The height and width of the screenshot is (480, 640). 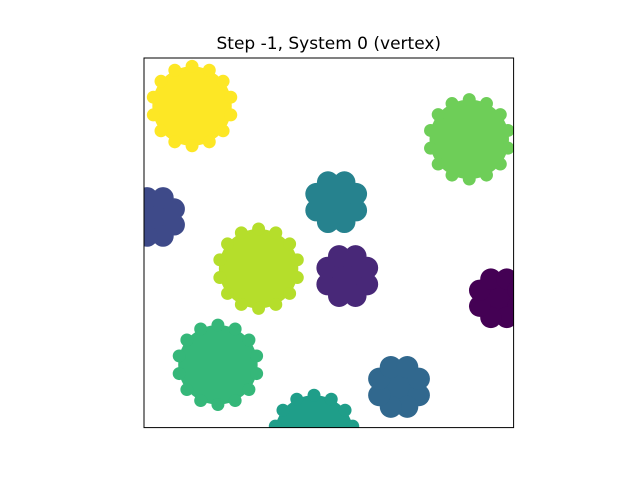 What do you see at coordinates (192, 106) in the screenshot?
I see `particle-yellow` at bounding box center [192, 106].